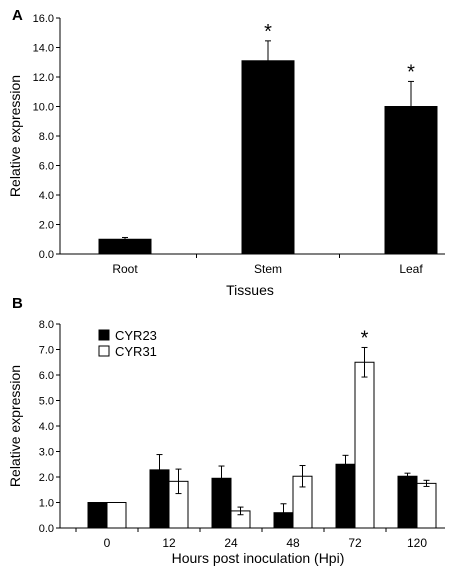 Image resolution: width=459 pixels, height=574 pixels. I want to click on x-axis-title: Hours post inoculation (Hpi), so click(258, 558).